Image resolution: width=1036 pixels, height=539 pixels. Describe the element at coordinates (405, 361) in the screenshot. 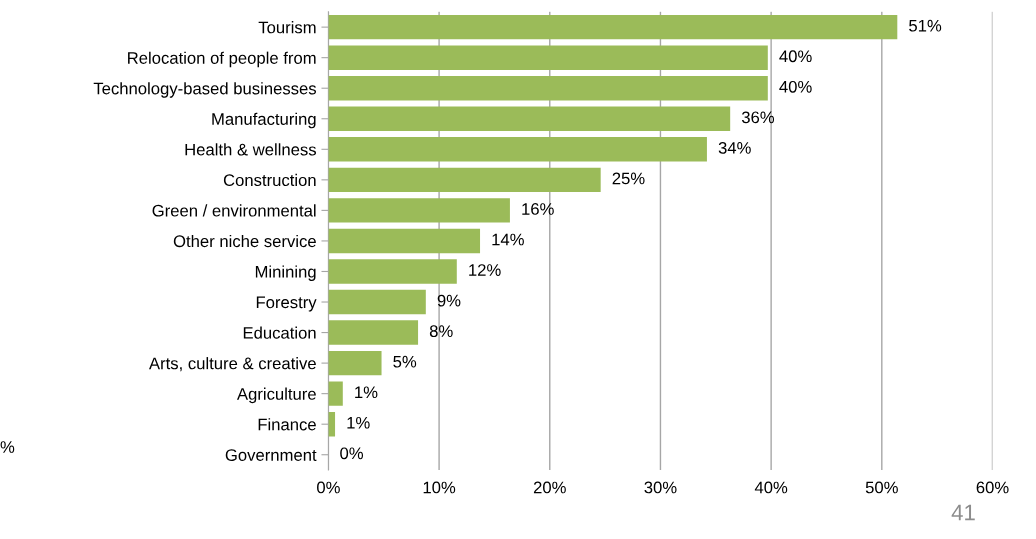

I see `data-label: 5%` at that location.